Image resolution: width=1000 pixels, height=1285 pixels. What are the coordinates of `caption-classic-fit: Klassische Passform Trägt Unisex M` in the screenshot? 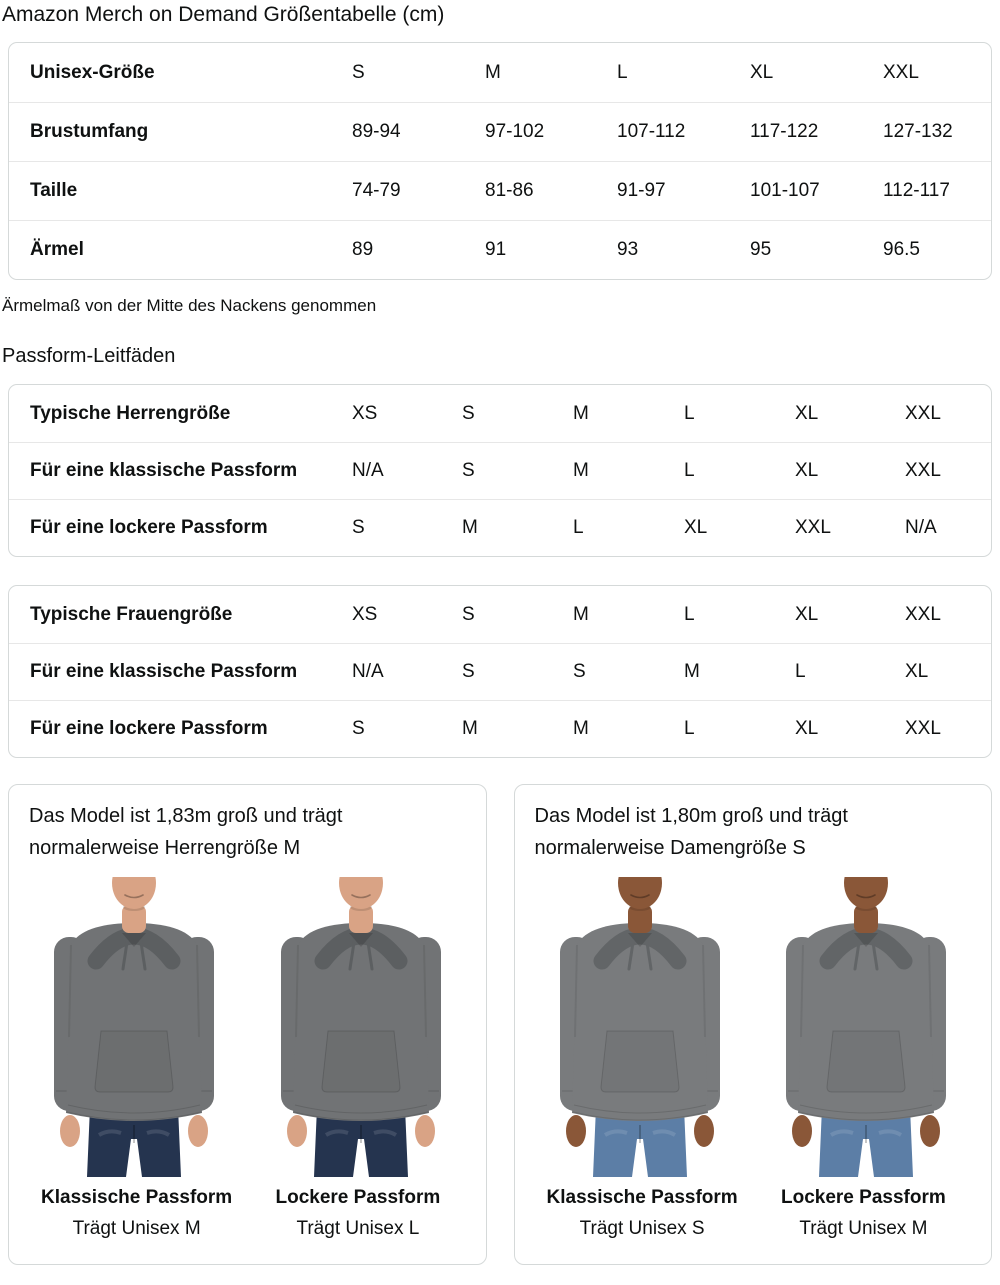 It's located at (136, 1213).